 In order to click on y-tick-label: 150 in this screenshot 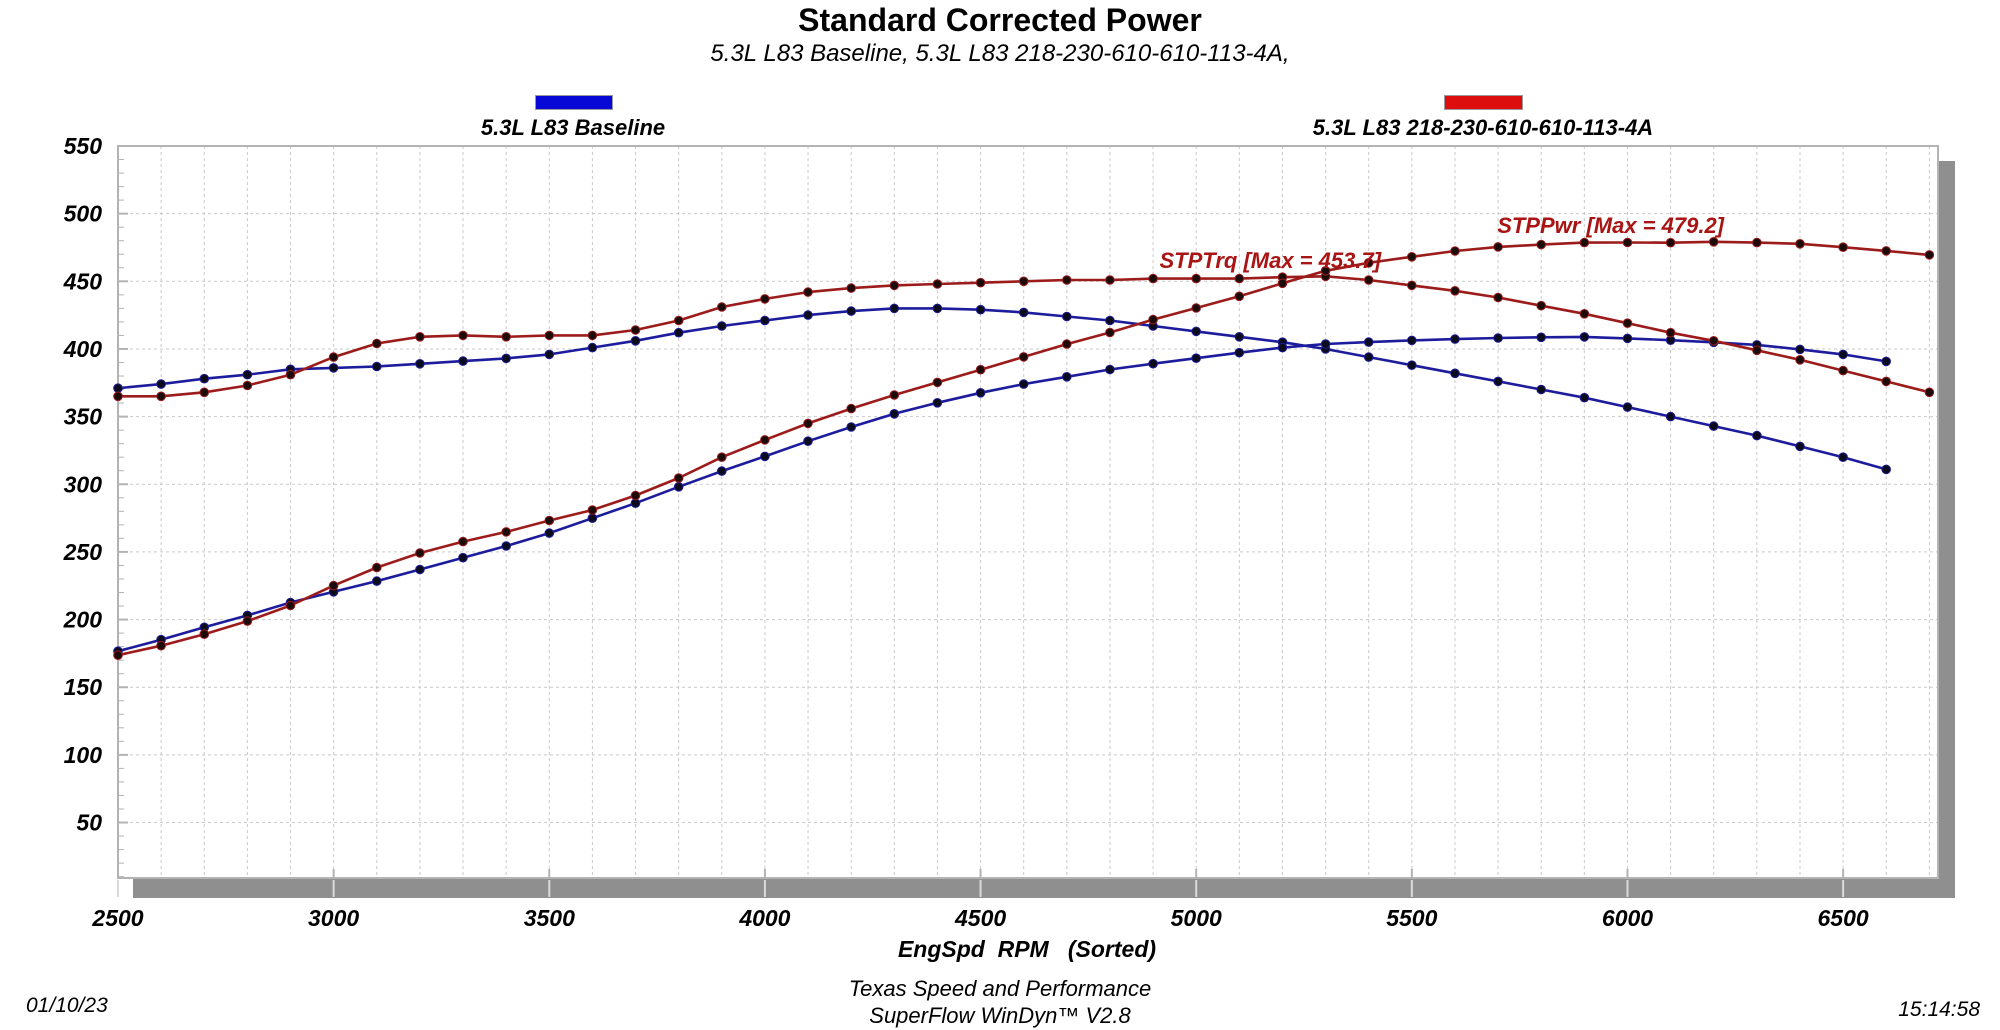, I will do `click(83, 687)`.